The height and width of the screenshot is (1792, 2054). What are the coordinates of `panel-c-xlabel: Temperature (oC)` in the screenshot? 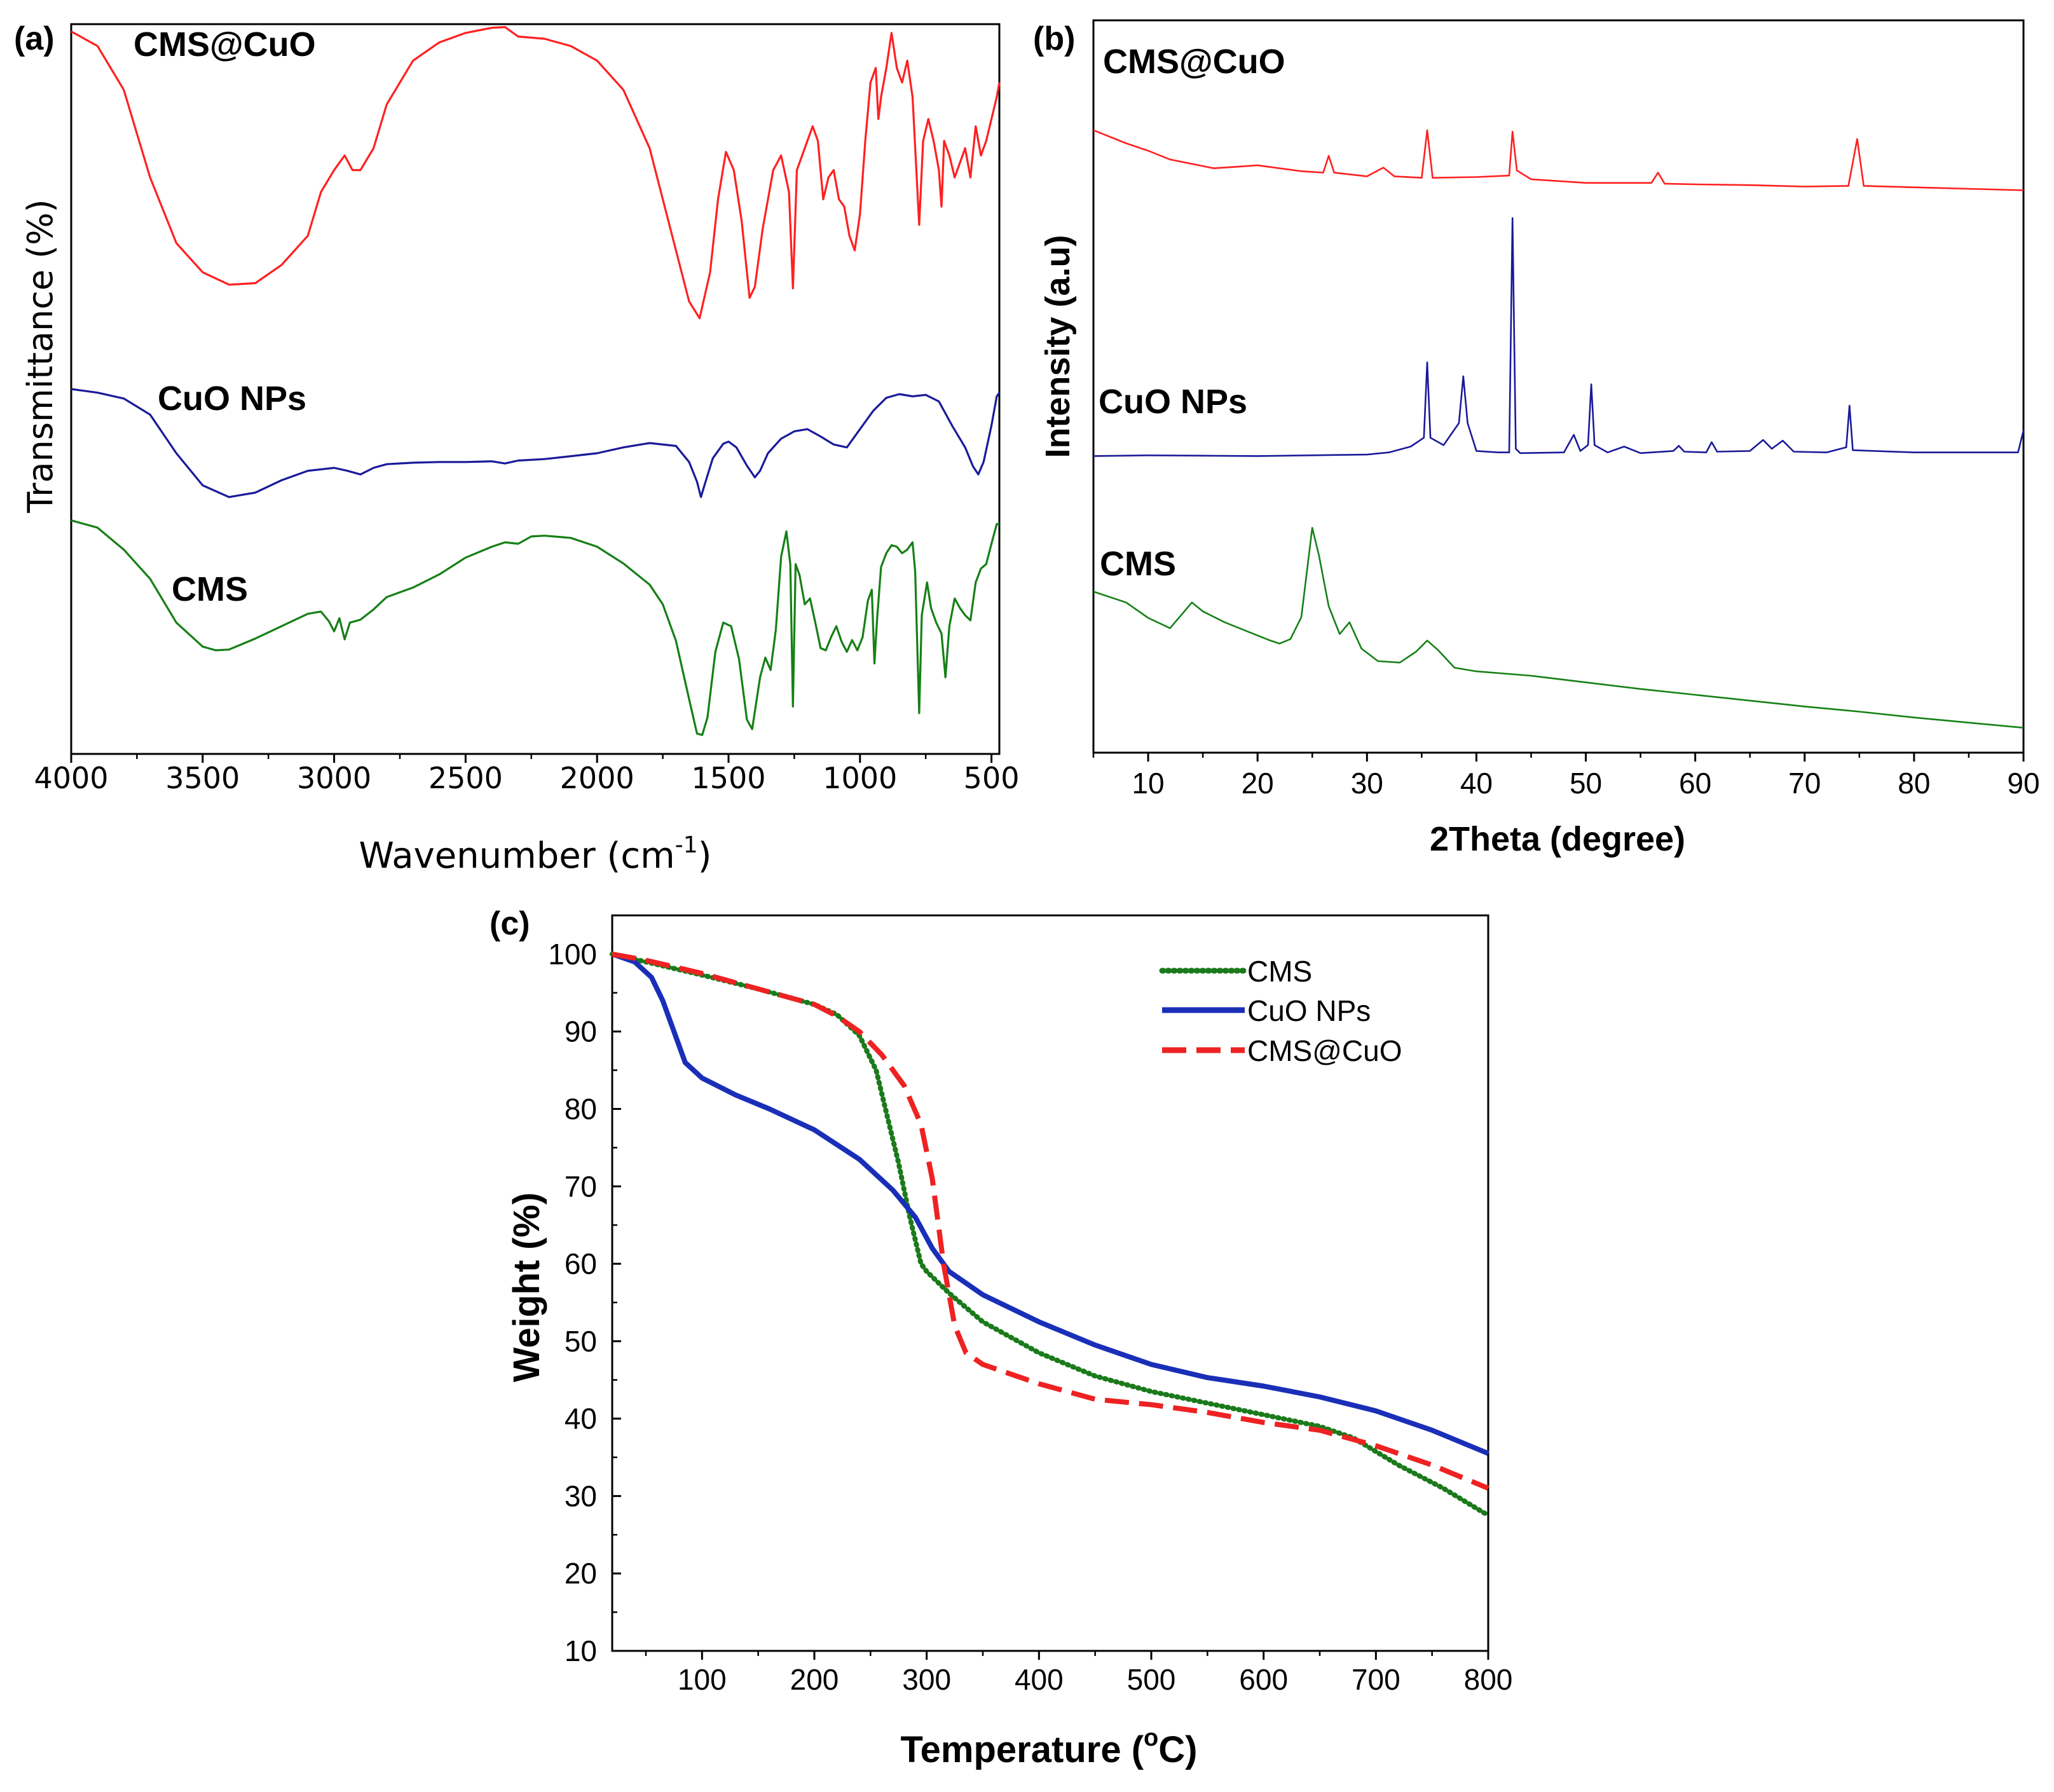 It's located at (1049, 1748).